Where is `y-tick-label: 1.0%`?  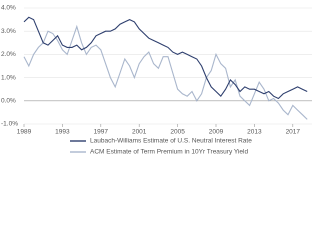 y-tick-label: 1.0% is located at coordinates (8, 77).